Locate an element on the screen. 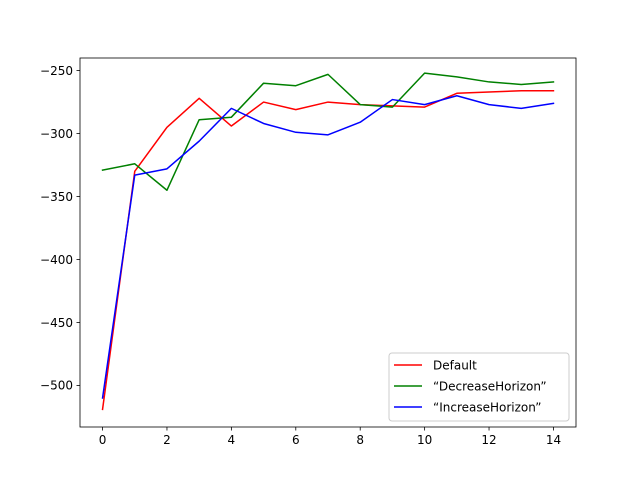 This screenshot has width=640, height=485. y-tick-label: −300 is located at coordinates (56, 134).